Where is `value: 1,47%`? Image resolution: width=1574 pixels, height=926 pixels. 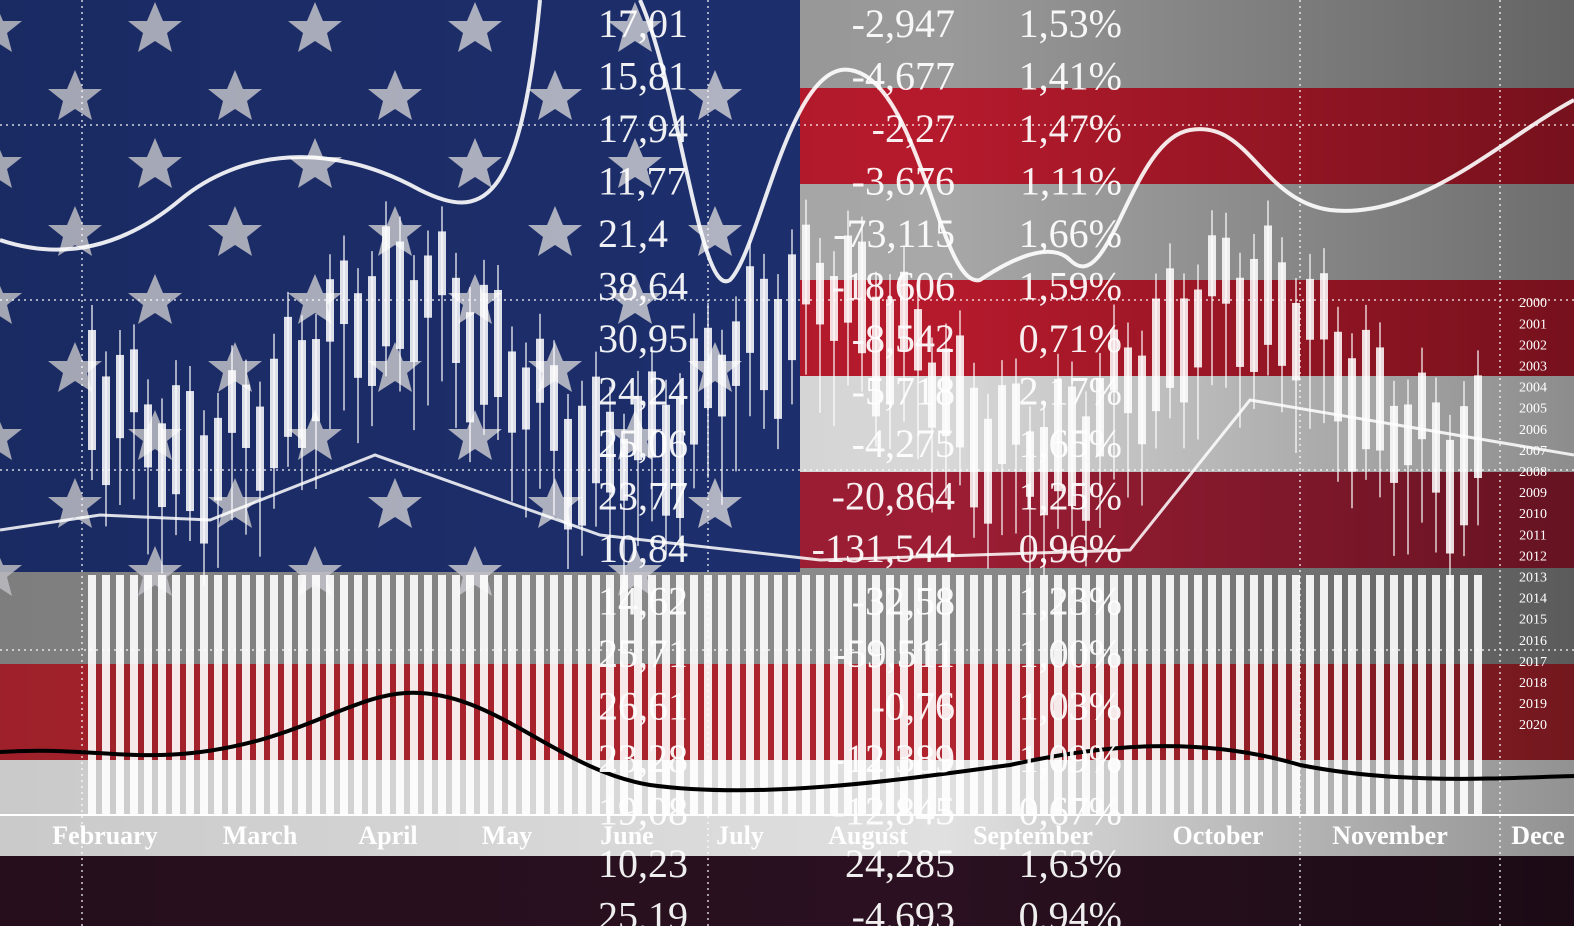
value: 1,47% is located at coordinates (1070, 128).